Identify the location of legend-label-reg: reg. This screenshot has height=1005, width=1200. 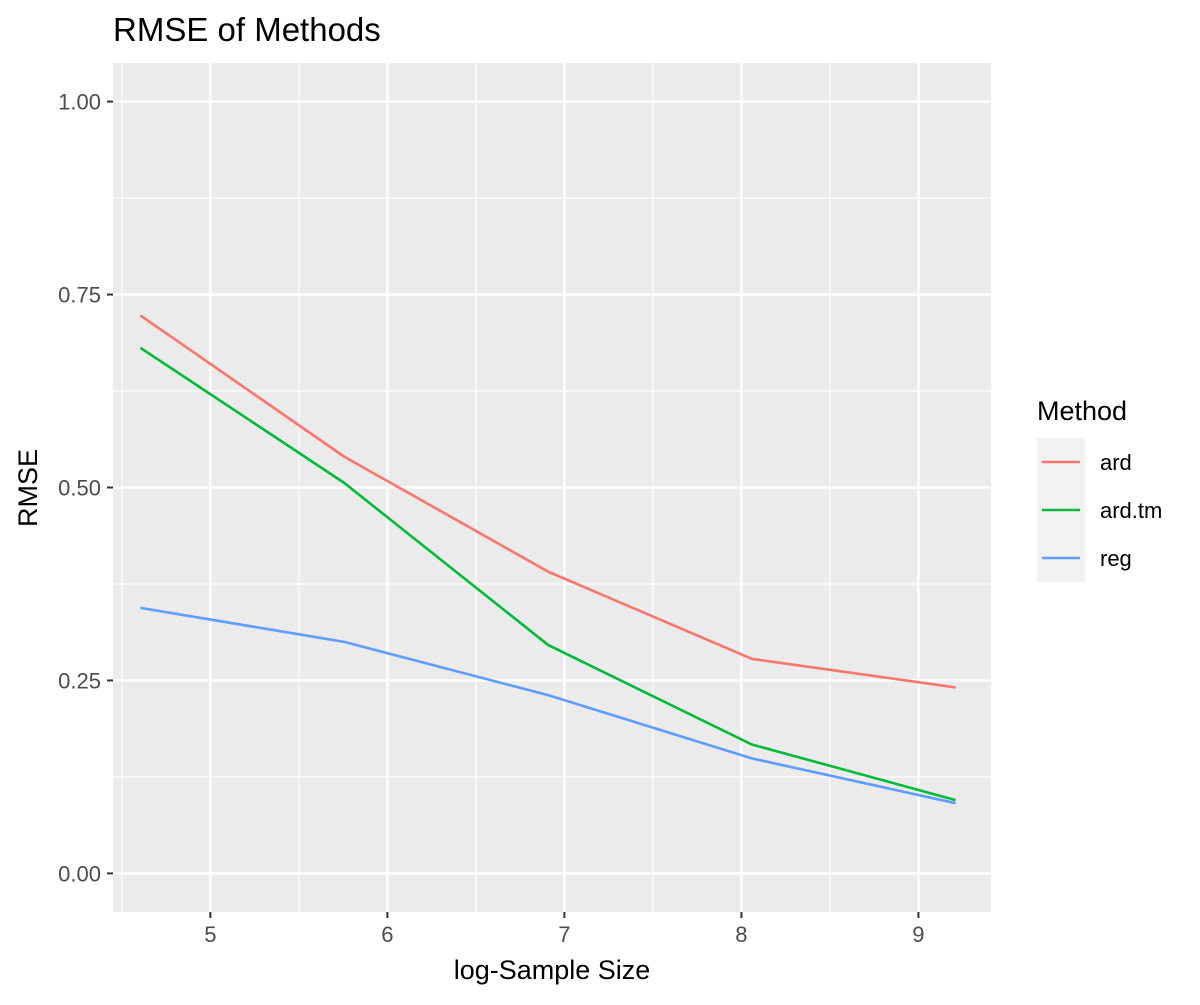
(1116, 558).